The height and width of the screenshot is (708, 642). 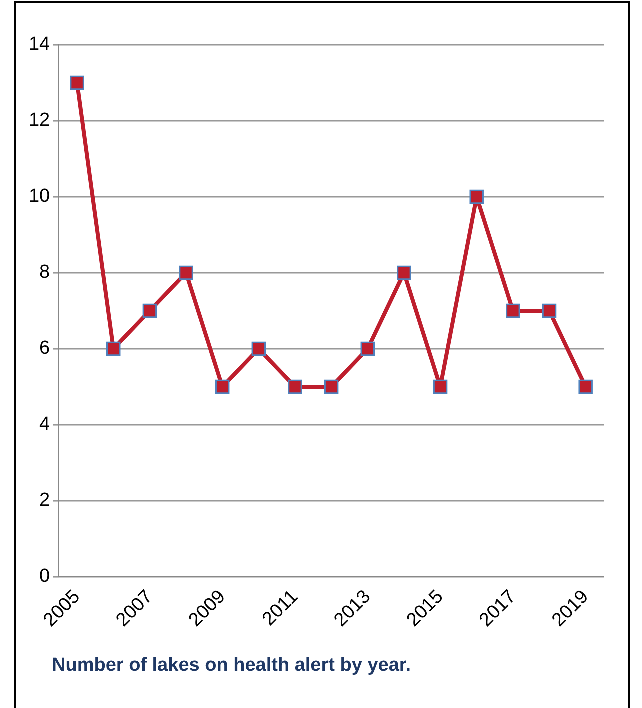 What do you see at coordinates (39, 121) in the screenshot?
I see `y-tick-label: 12` at bounding box center [39, 121].